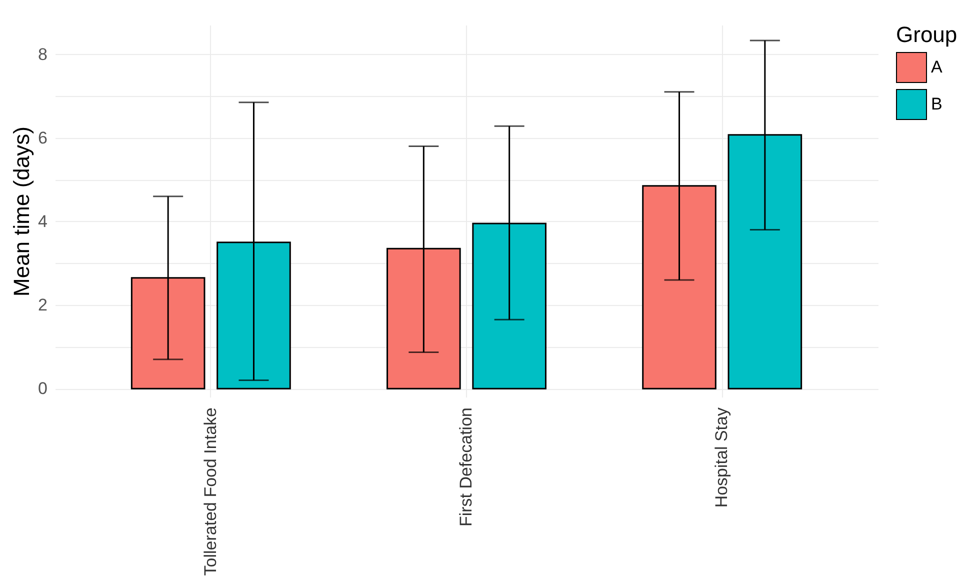 Image resolution: width=963 pixels, height=581 pixels. What do you see at coordinates (43, 54) in the screenshot?
I see `y-tick-label: 8` at bounding box center [43, 54].